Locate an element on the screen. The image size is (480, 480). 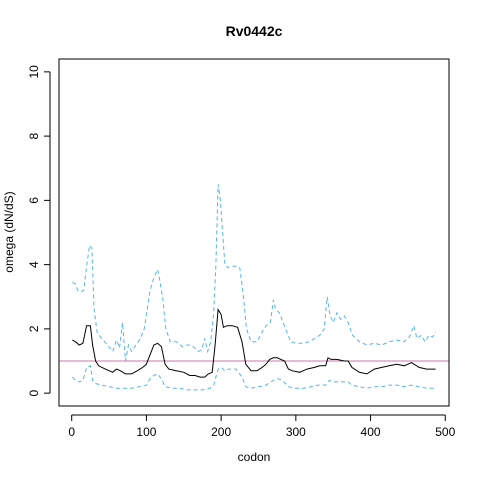
x-tick-label-2: 200 is located at coordinates (221, 432).